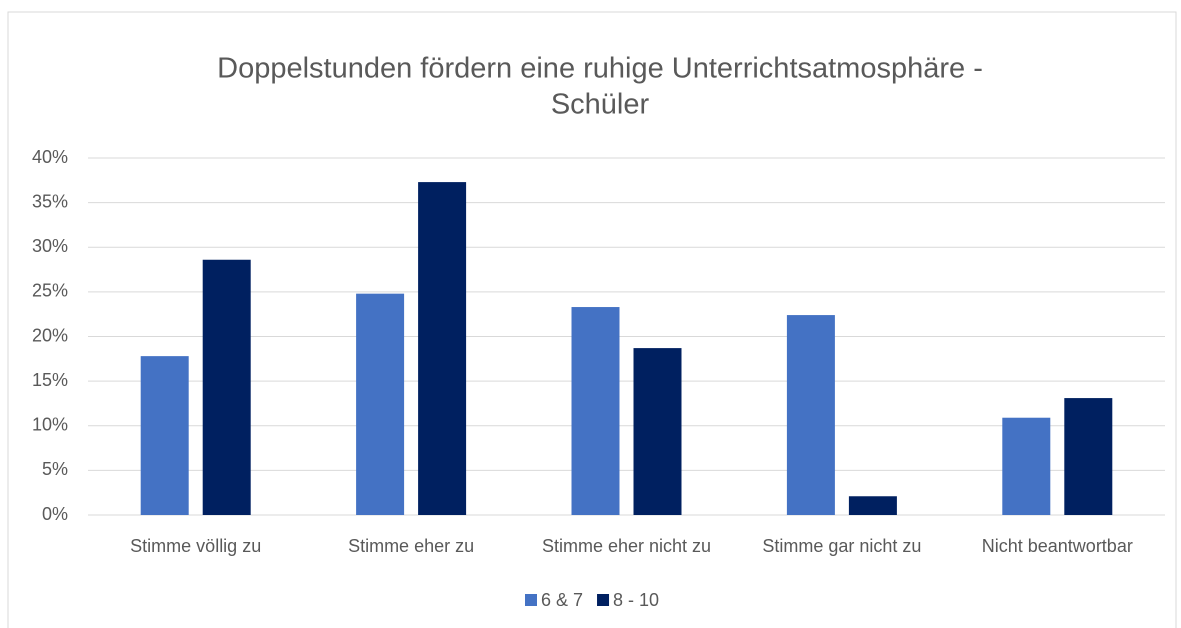  Describe the element at coordinates (841, 546) in the screenshot. I see `x-tick-label: Stimme gar nicht zu` at that location.